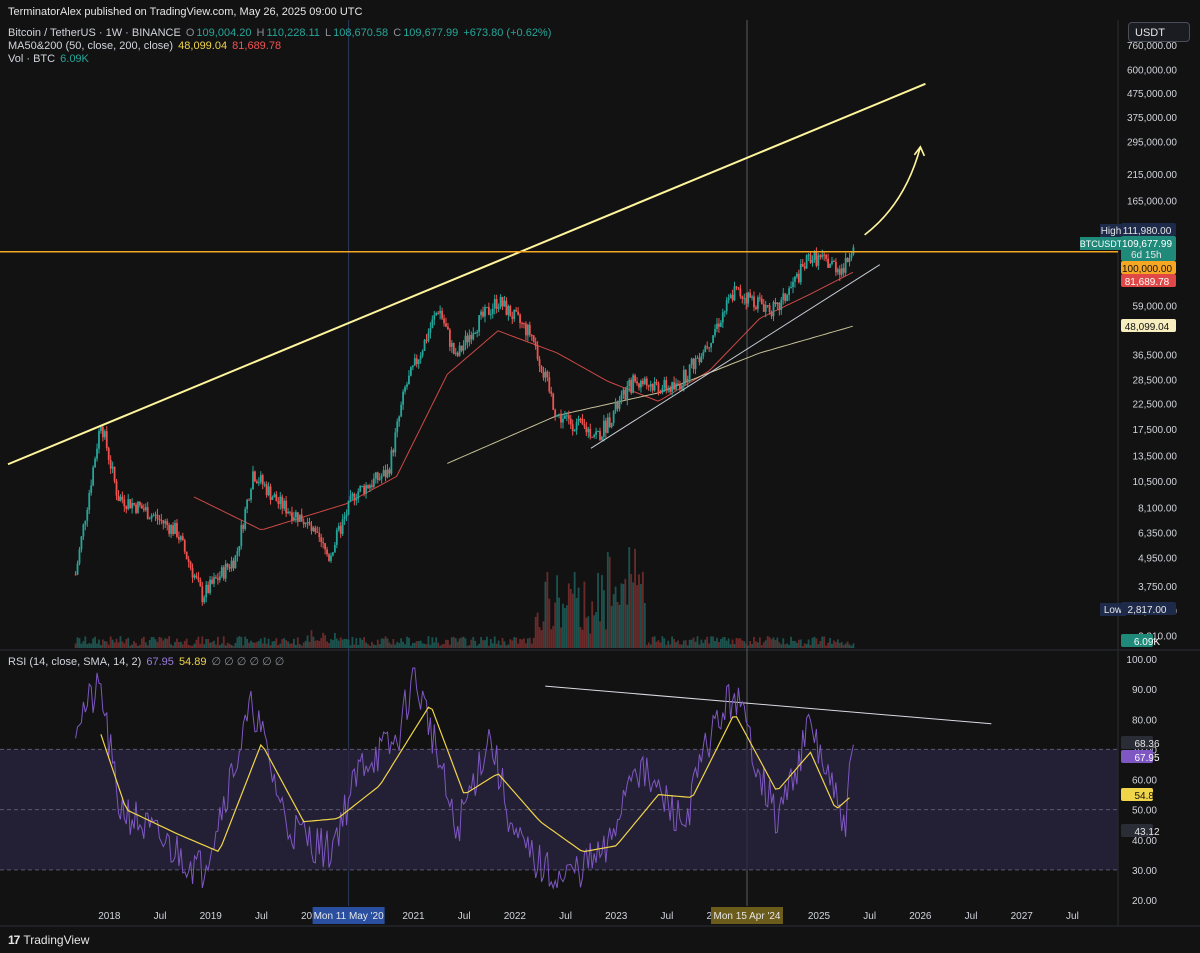 This screenshot has height=953, width=1200. Describe the element at coordinates (49, 59) in the screenshot. I see `volume-legend-line: Vol · BTC 6.09K` at that location.